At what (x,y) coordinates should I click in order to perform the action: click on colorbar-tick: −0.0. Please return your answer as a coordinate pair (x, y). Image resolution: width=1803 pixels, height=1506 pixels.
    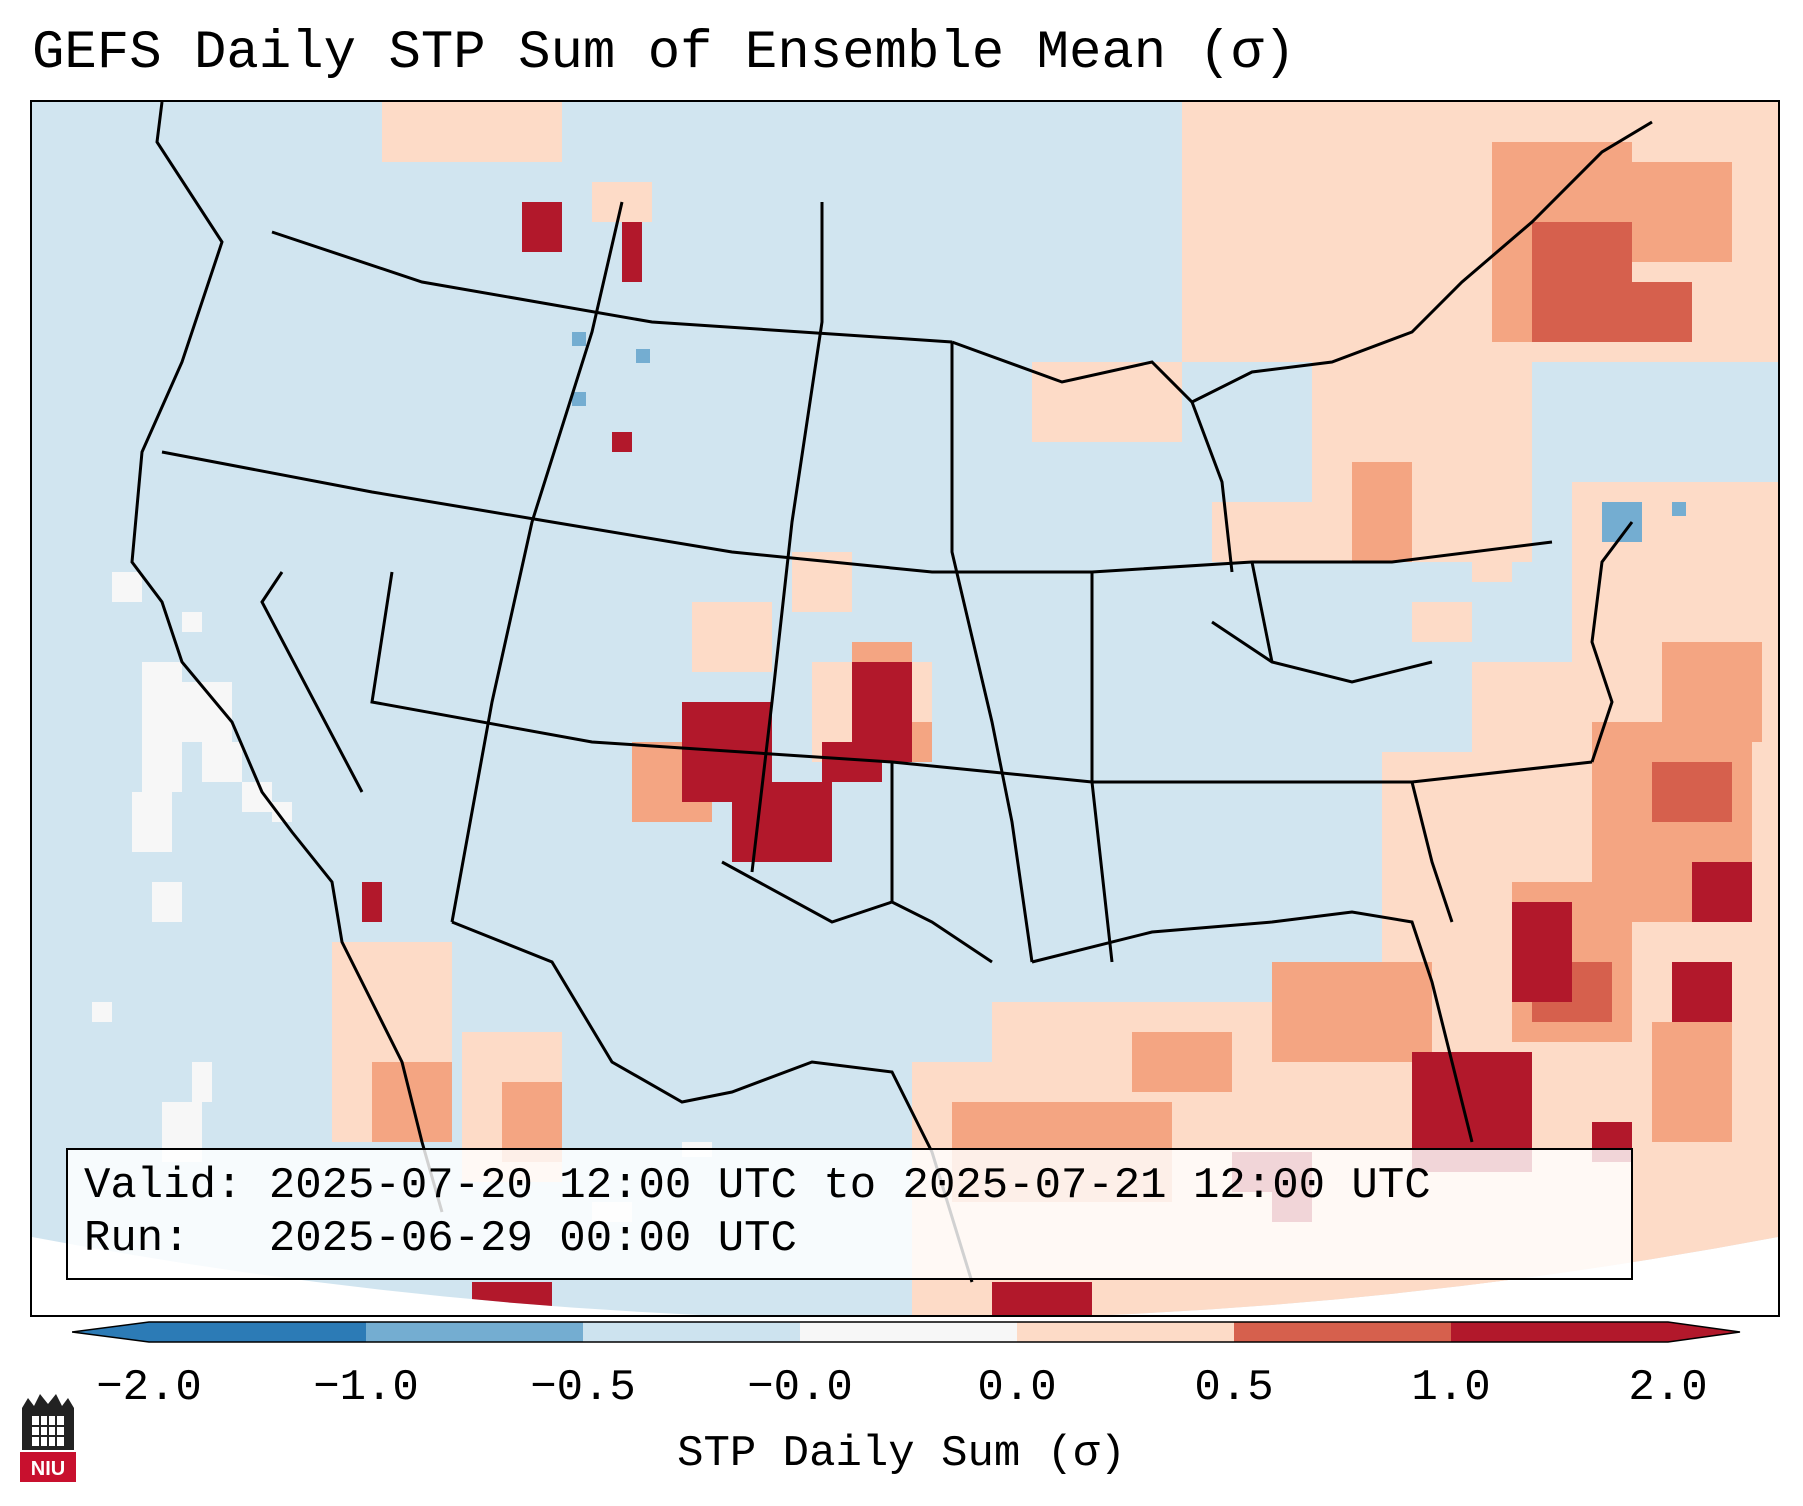
    Looking at the image, I should click on (800, 1388).